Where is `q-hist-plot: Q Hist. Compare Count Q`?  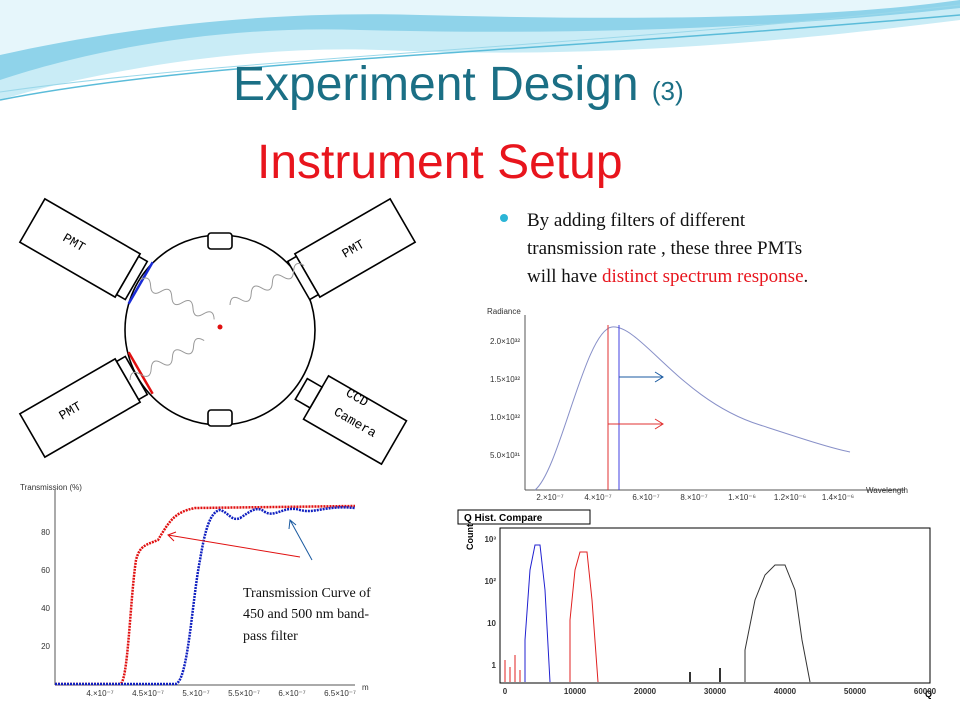
q-hist-plot: Q Hist. Compare Count Q is located at coordinates (698, 604).